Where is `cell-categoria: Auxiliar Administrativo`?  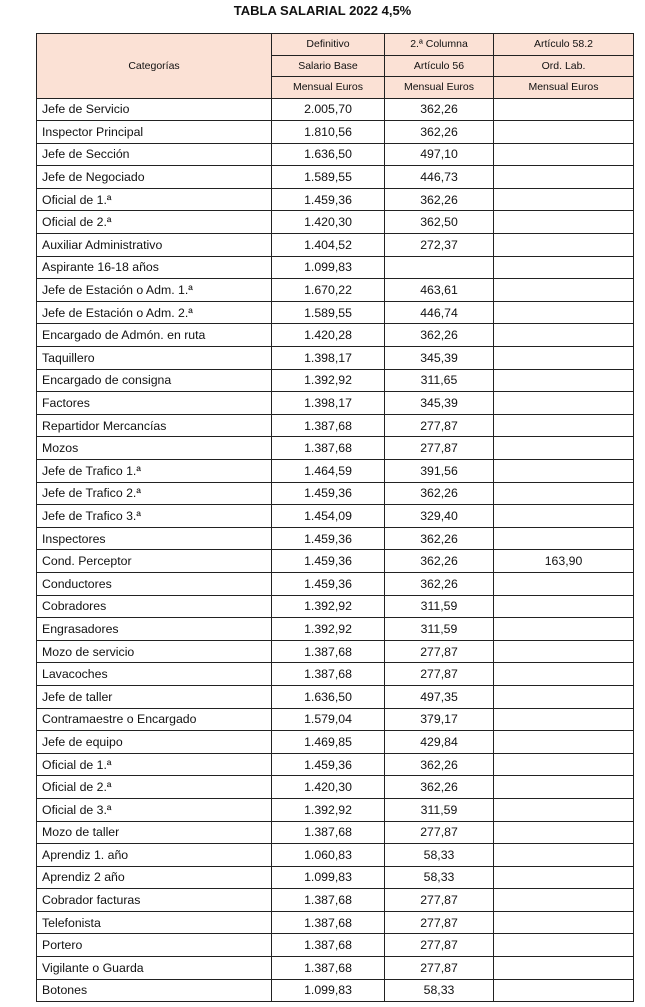
cell-categoria: Auxiliar Administrativo is located at coordinates (154, 245).